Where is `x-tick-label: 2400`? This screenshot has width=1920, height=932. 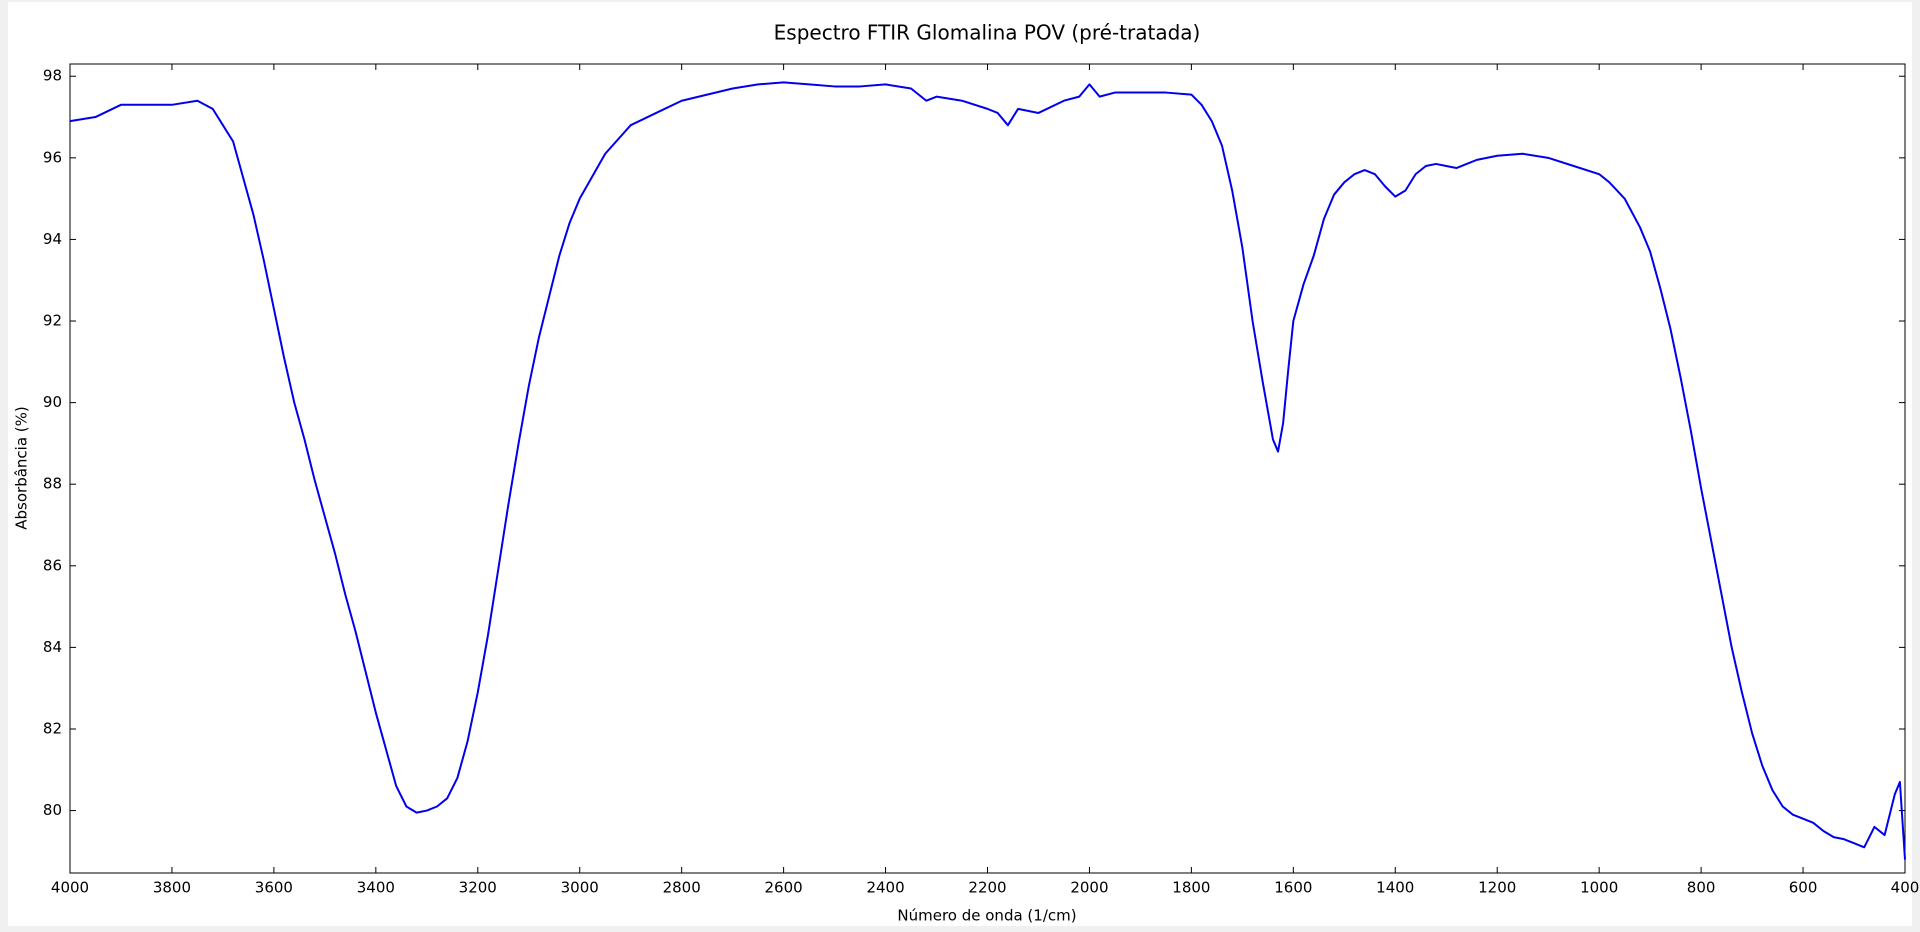 x-tick-label: 2400 is located at coordinates (885, 888).